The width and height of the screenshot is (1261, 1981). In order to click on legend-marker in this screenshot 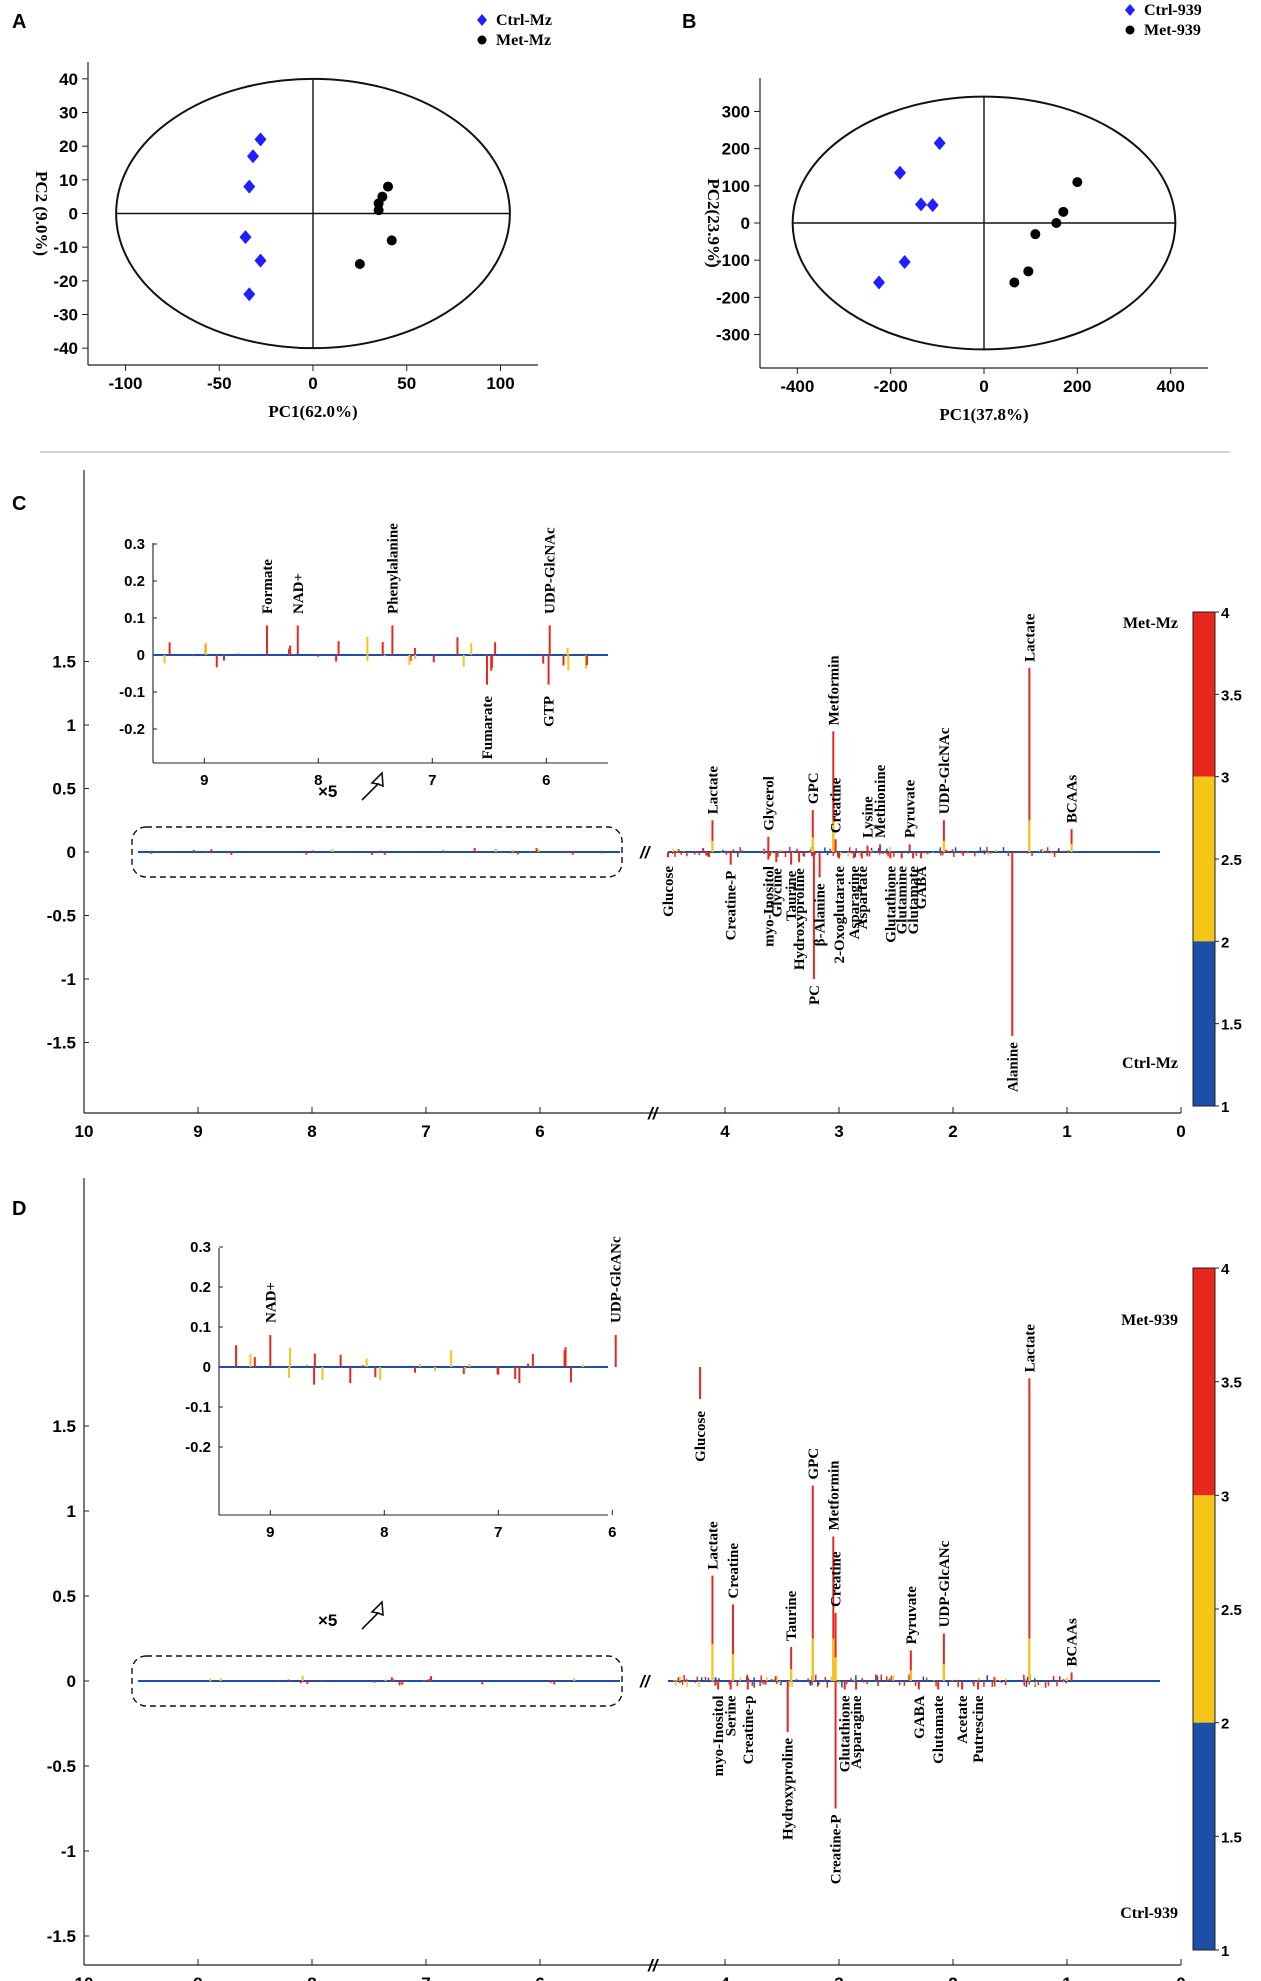, I will do `click(482, 20)`.